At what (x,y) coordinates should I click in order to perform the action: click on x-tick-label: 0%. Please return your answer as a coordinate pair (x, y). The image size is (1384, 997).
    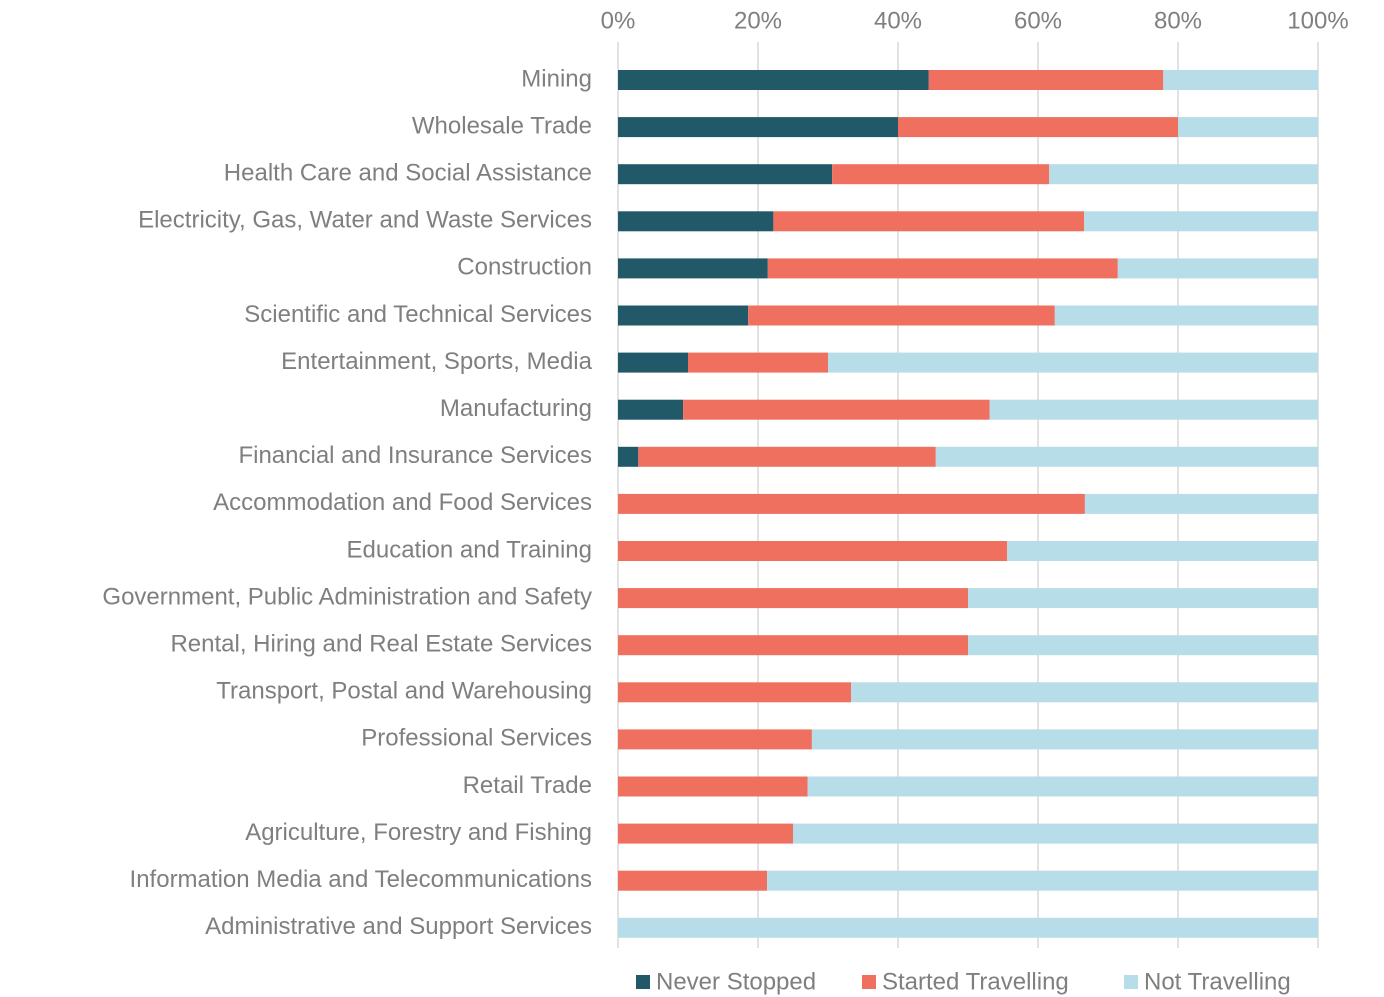
    Looking at the image, I should click on (618, 20).